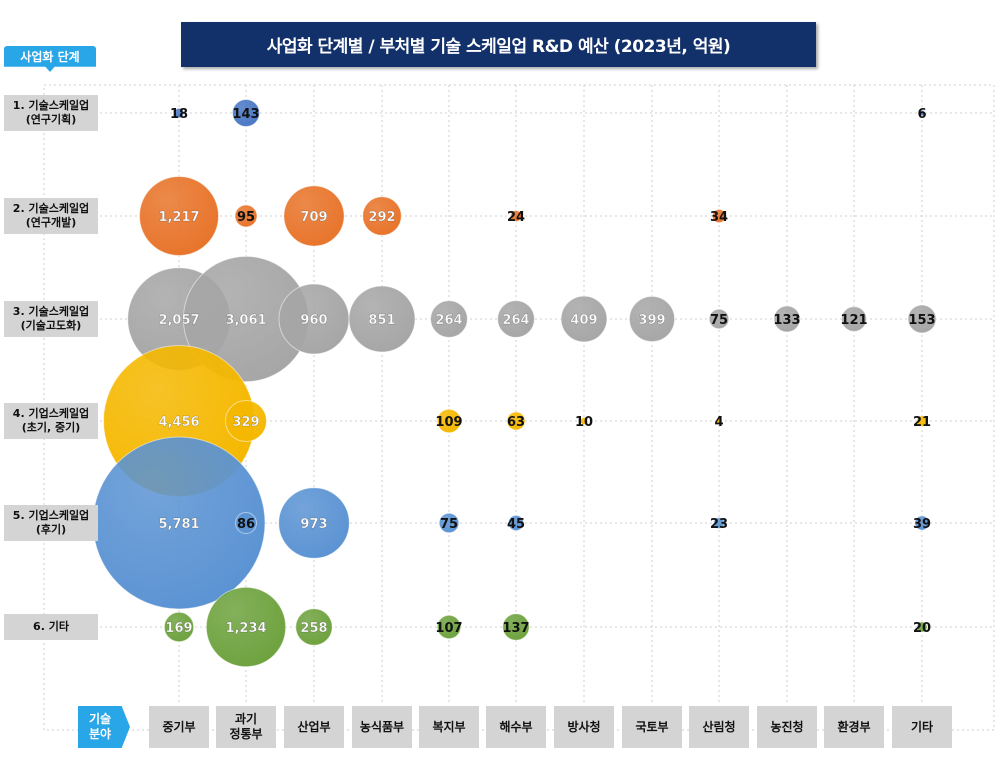 The width and height of the screenshot is (1000, 757). I want to click on row-label: 4. 기업스케일업 (초기, 중기), so click(51, 421).